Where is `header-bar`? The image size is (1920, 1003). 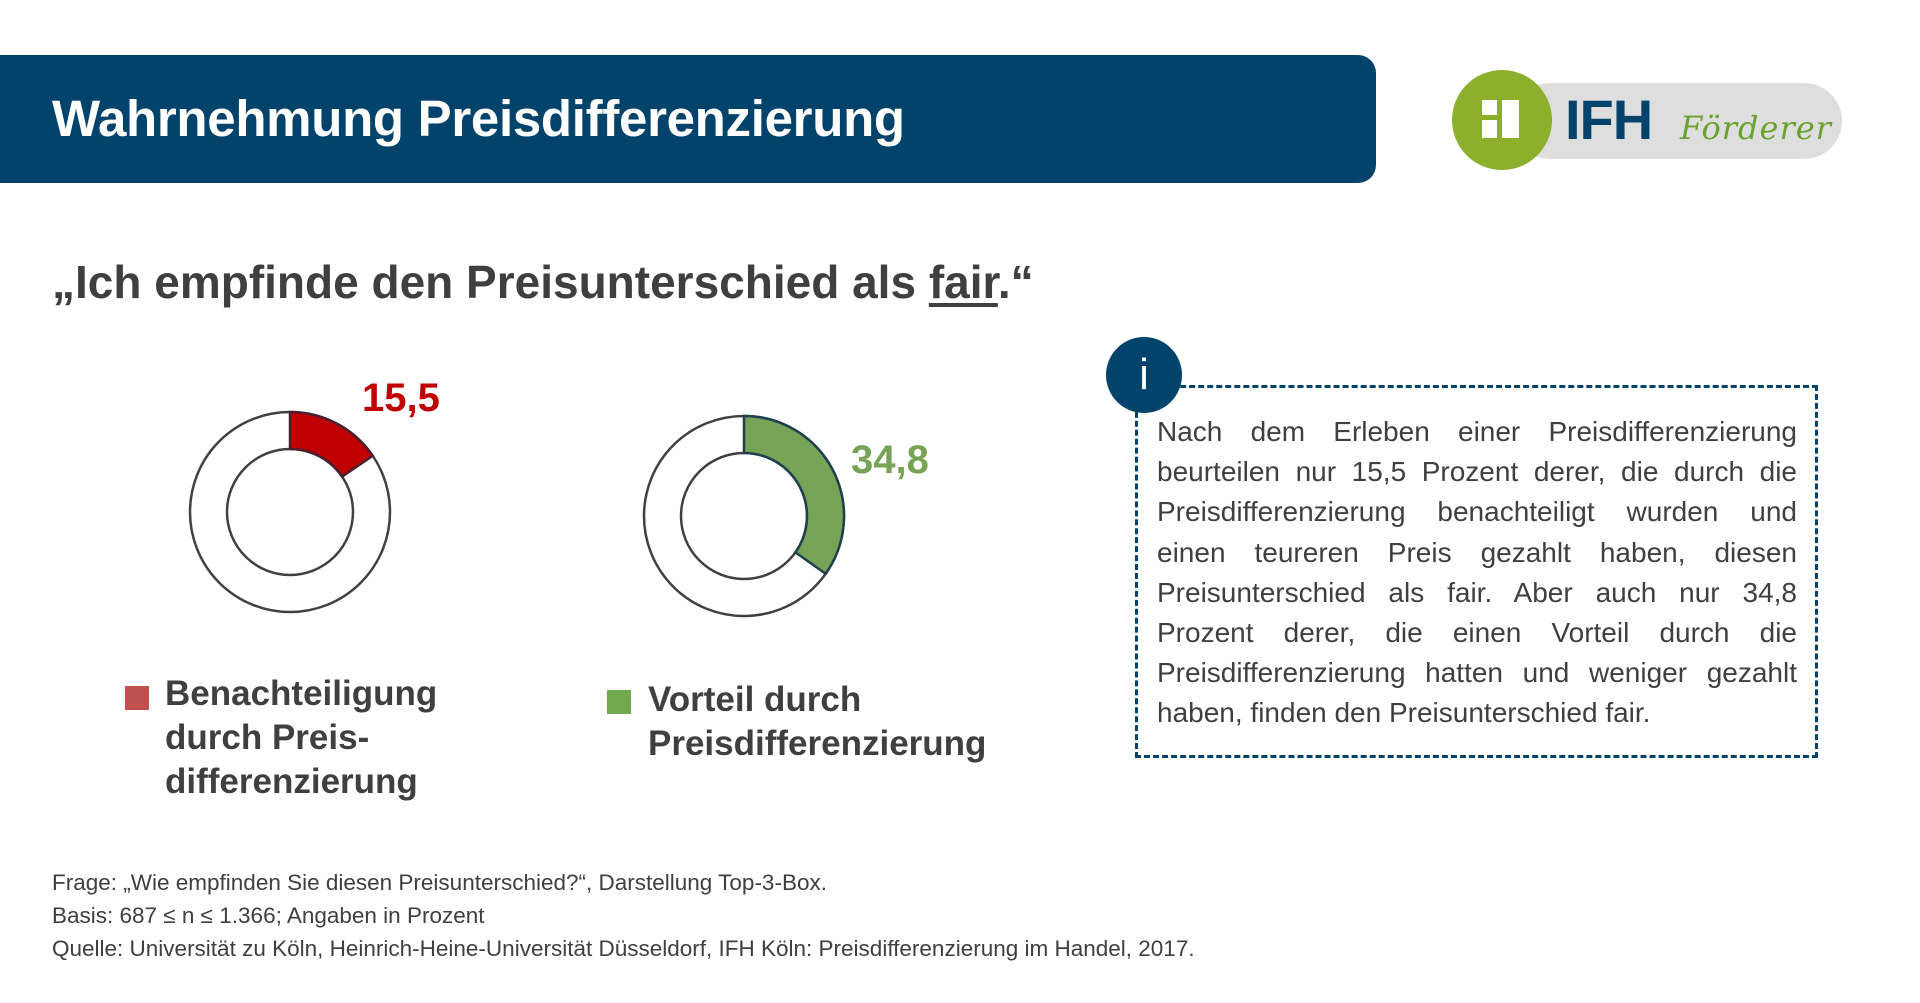
header-bar is located at coordinates (688, 119).